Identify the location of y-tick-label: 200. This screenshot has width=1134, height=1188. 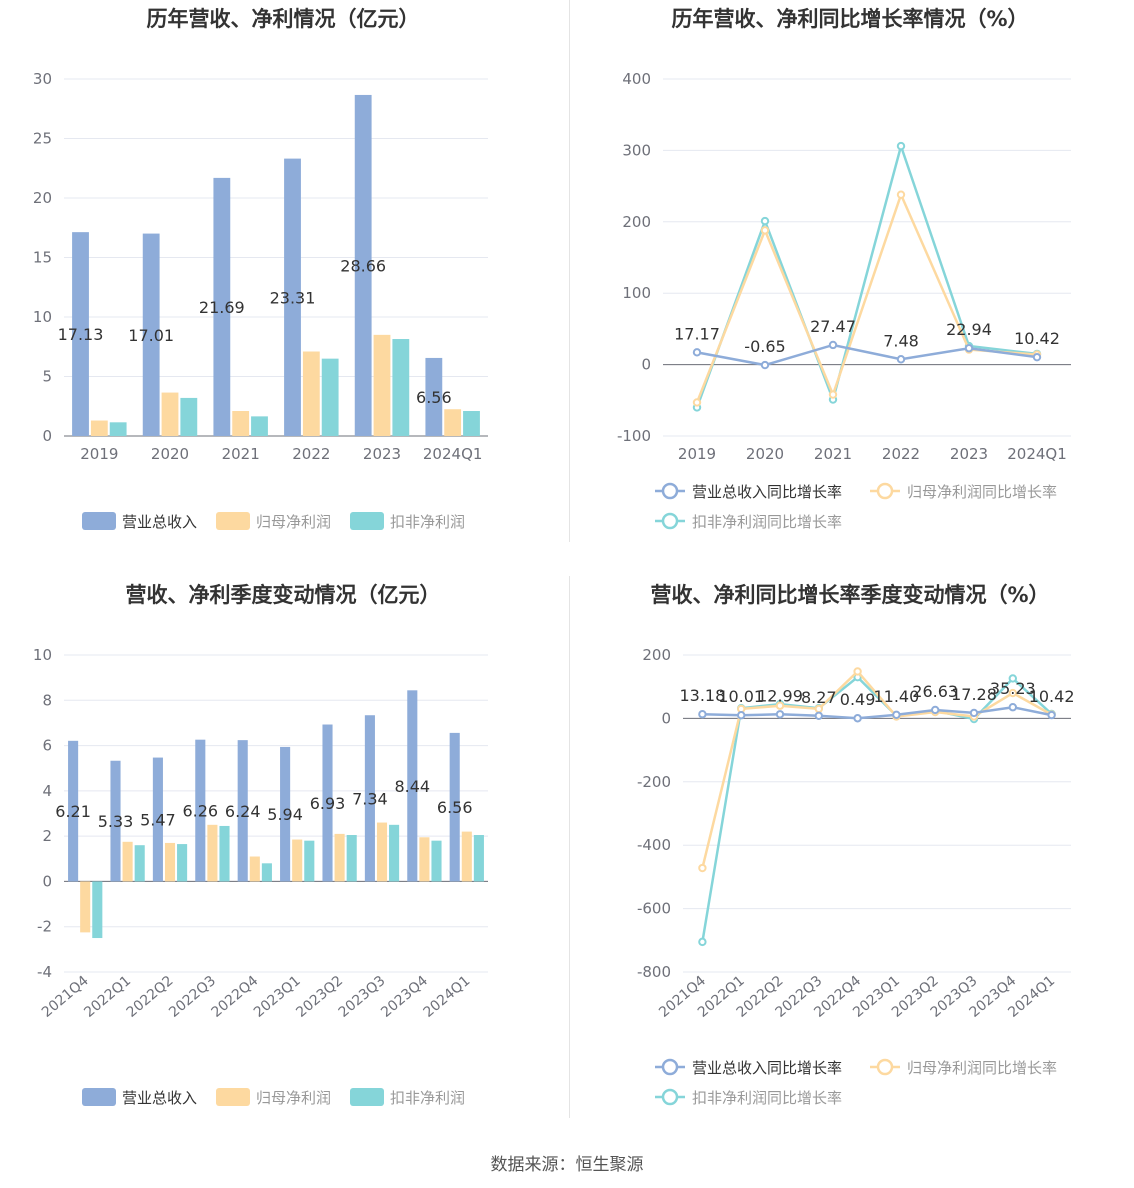
(636, 222).